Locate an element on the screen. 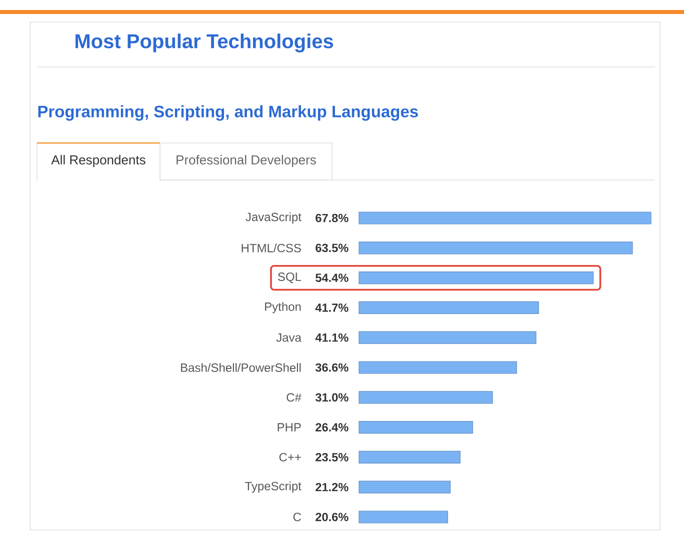  y-tick-label: Python is located at coordinates (283, 308).